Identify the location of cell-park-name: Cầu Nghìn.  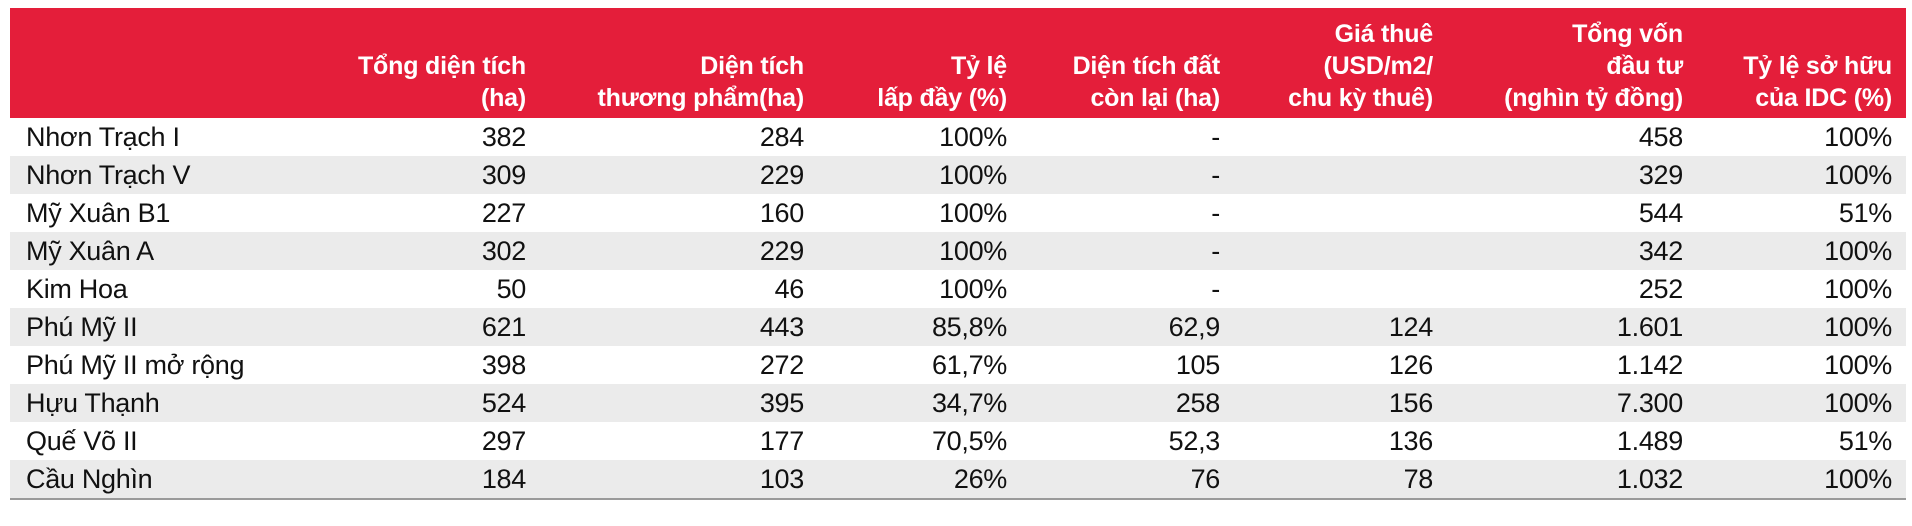
(141, 479).